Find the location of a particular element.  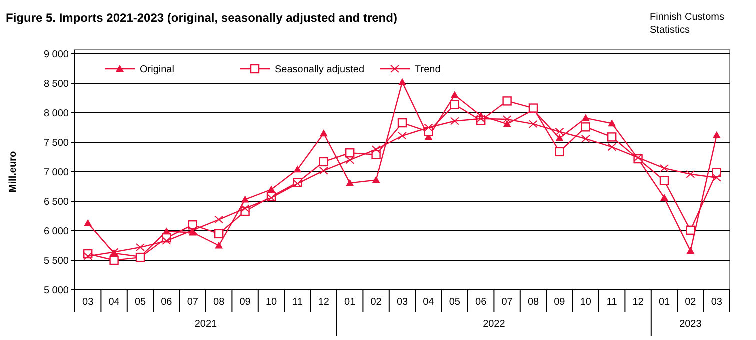

y-tick-label: 8 500 is located at coordinates (57, 84).